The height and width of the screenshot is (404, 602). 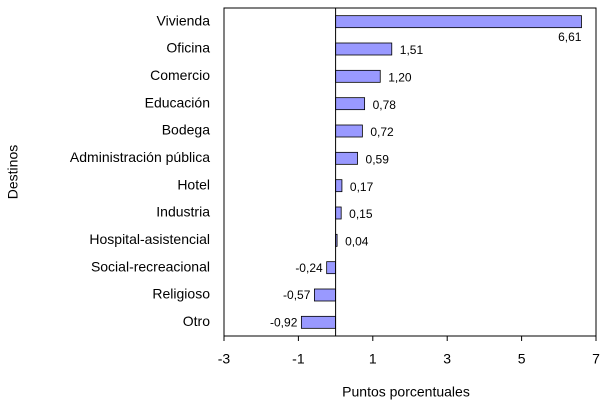 I want to click on value-label: 0,59, so click(x=378, y=160).